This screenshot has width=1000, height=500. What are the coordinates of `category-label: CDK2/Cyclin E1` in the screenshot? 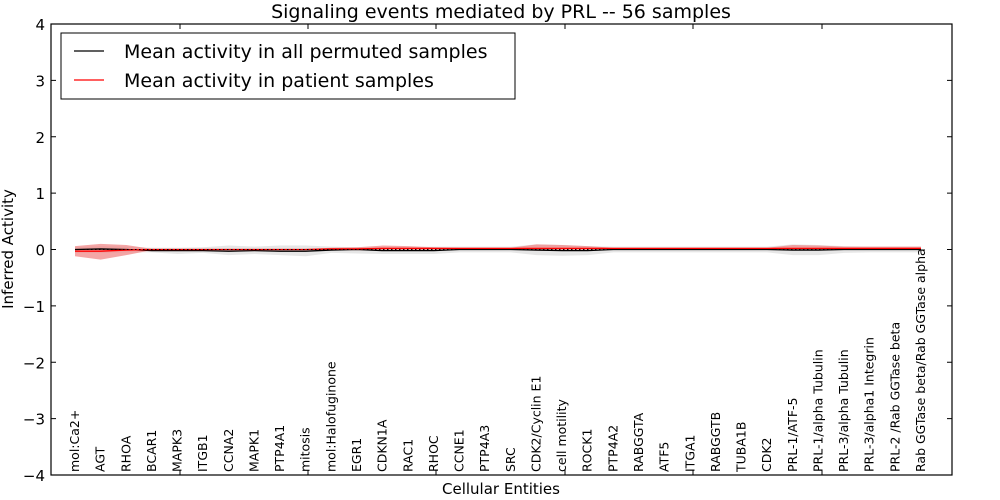 It's located at (535, 424).